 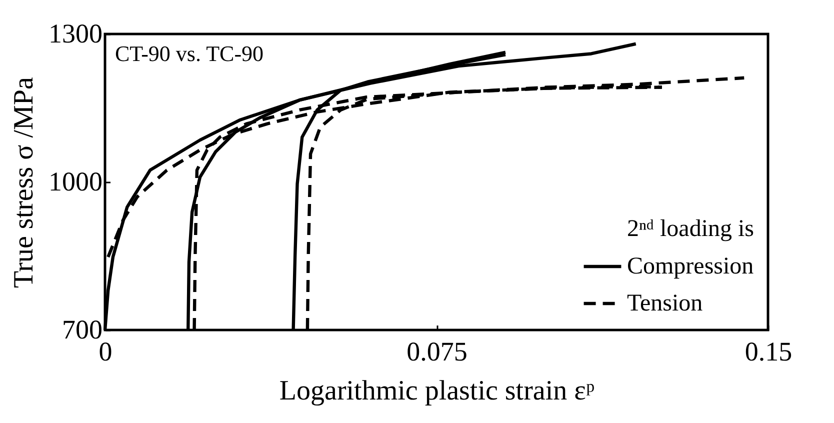 I want to click on y-axis-title: True stress σ /MPa, so click(x=24, y=182).